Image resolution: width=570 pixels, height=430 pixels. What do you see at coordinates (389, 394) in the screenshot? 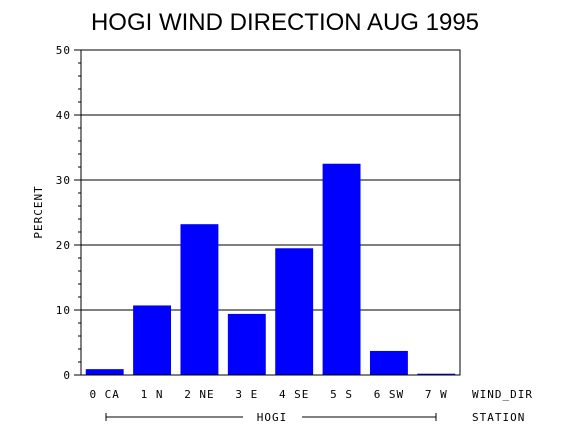
I see `x-tick-label: 6 SW` at bounding box center [389, 394].